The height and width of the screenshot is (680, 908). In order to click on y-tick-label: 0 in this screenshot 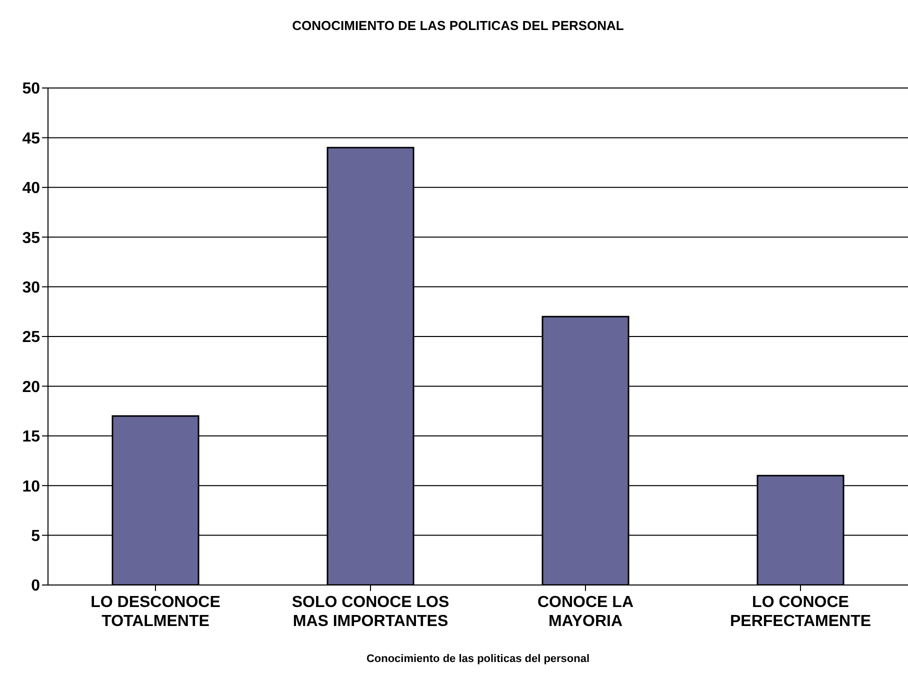, I will do `click(35, 586)`.